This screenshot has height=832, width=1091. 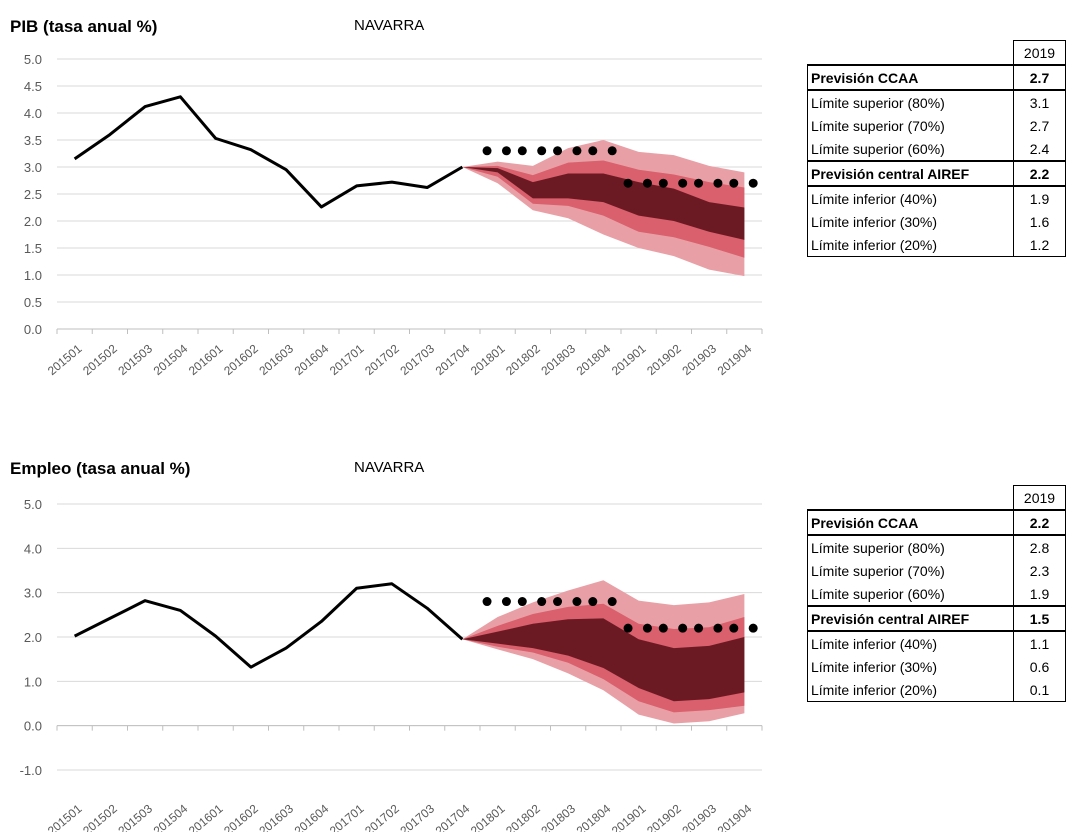 What do you see at coordinates (558, 359) in the screenshot?
I see `x-tick-label: 201803` at bounding box center [558, 359].